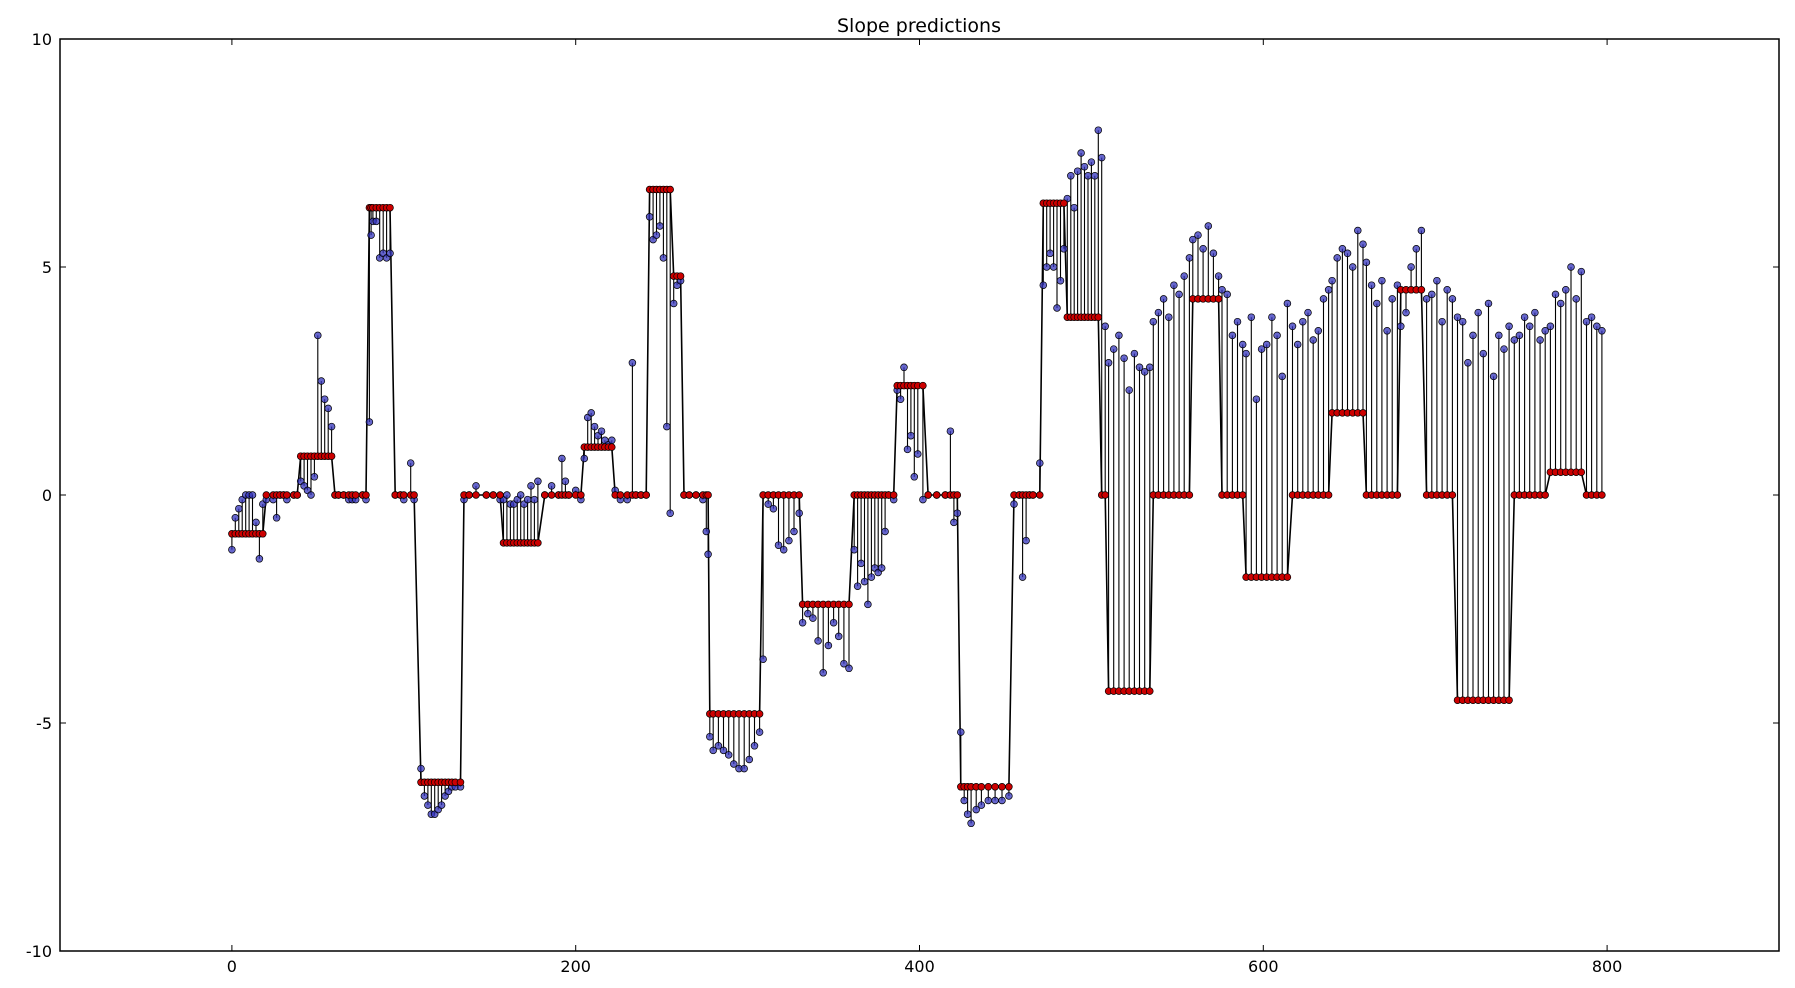  I want to click on x-tick-label: 200, so click(575, 966).